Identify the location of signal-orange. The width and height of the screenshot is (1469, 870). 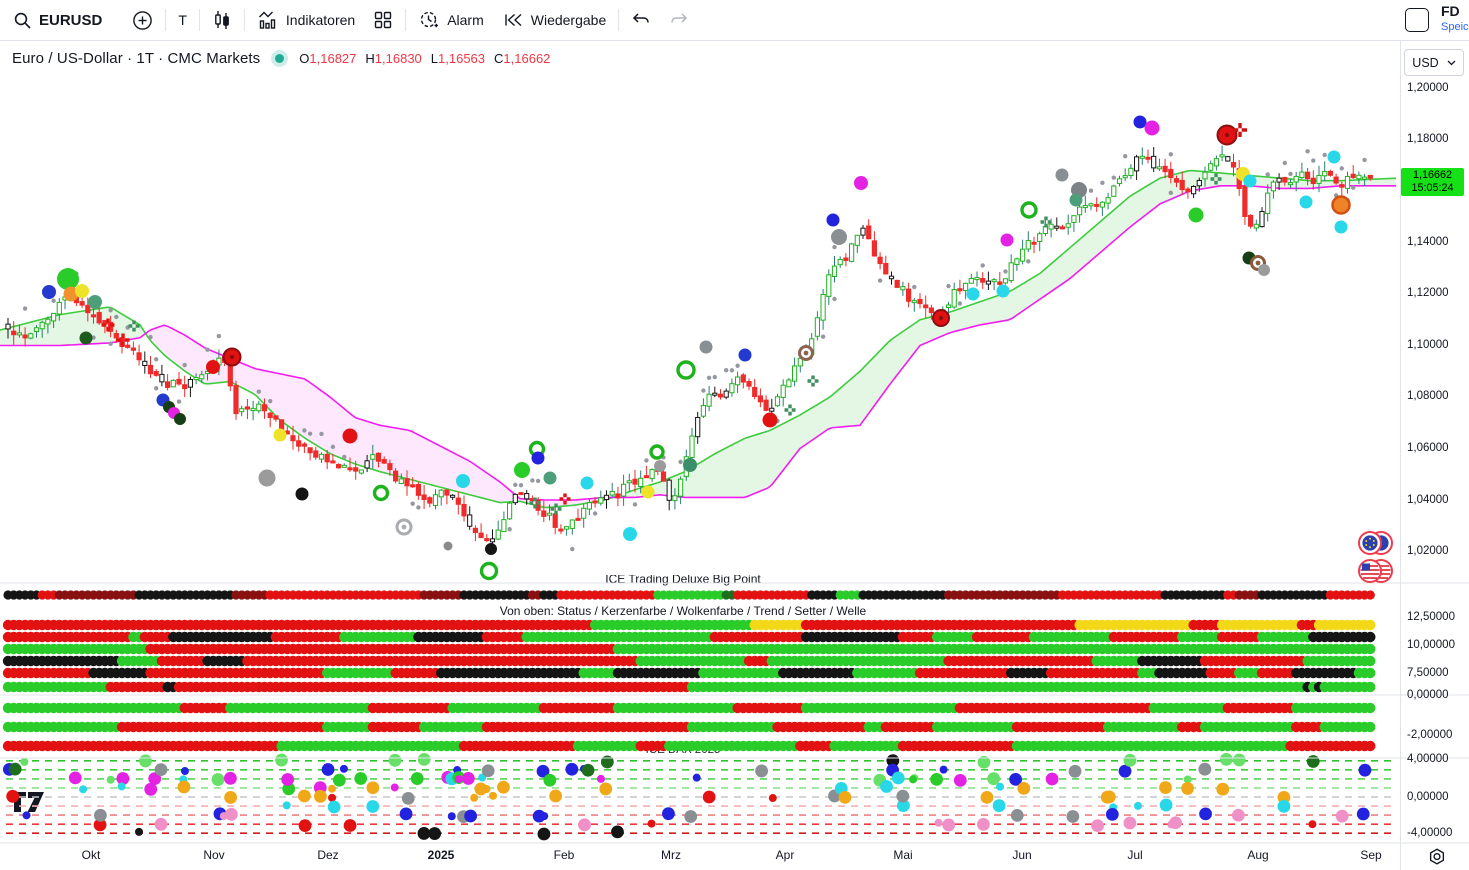
(1341, 205).